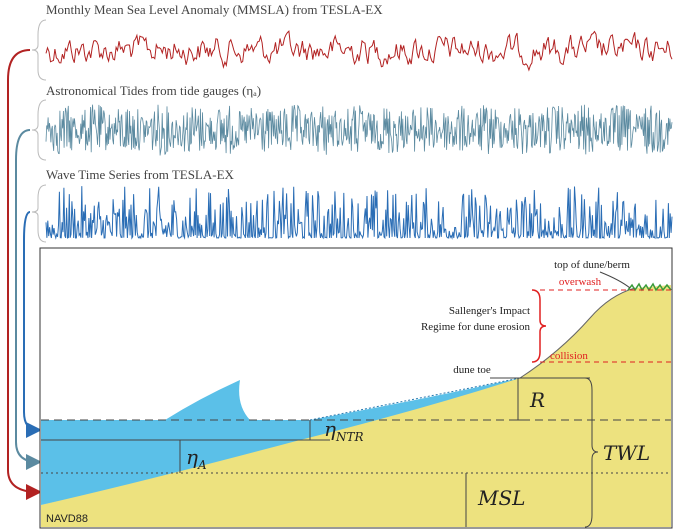 The height and width of the screenshot is (531, 678). Describe the element at coordinates (537, 400) in the screenshot. I see `label: R` at that location.